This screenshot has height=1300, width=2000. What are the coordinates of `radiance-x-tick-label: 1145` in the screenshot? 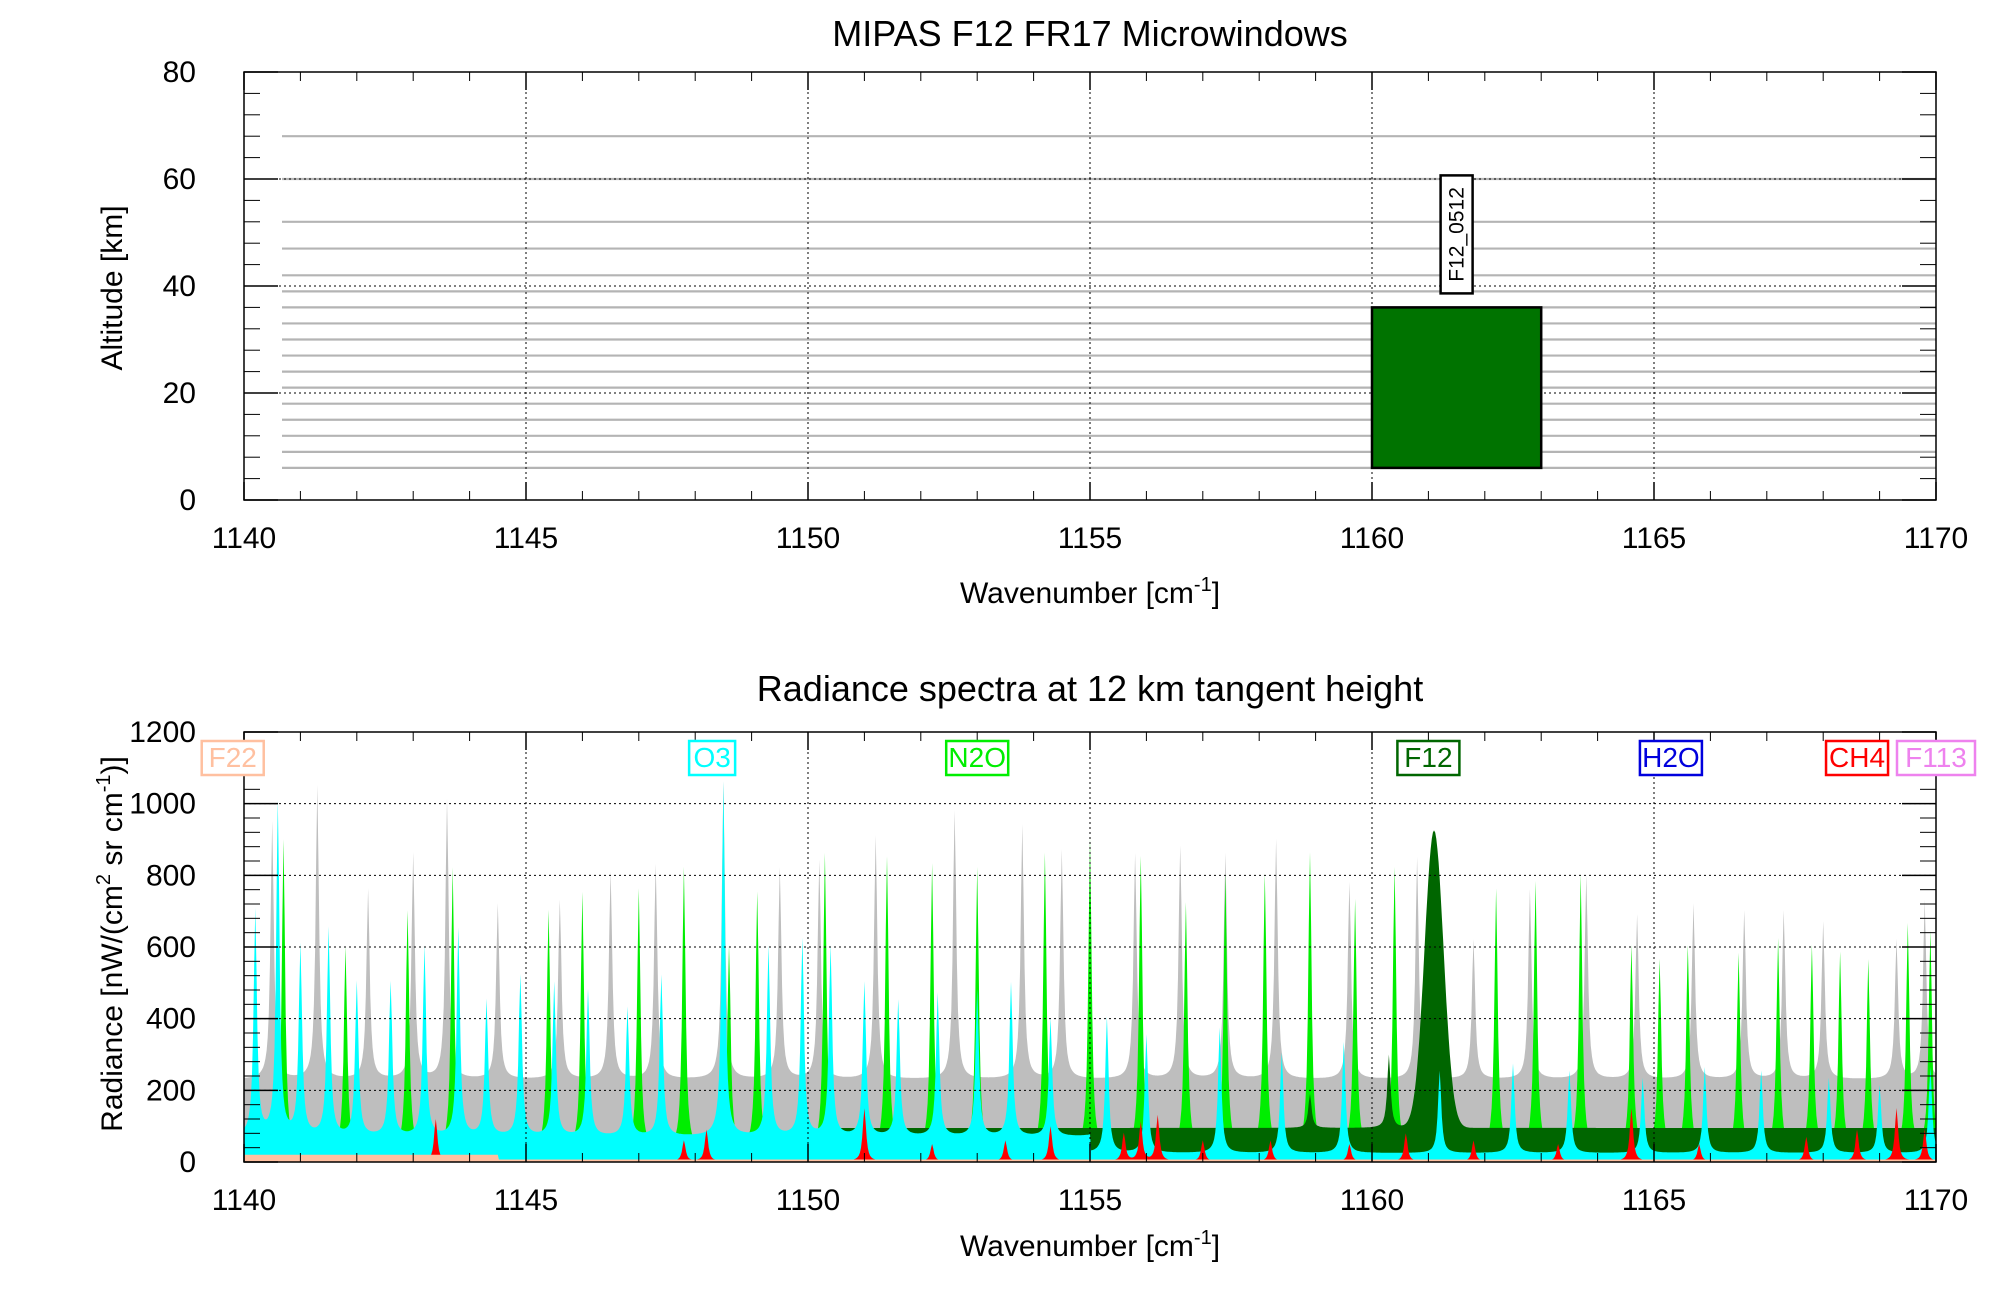 It's located at (526, 1200).